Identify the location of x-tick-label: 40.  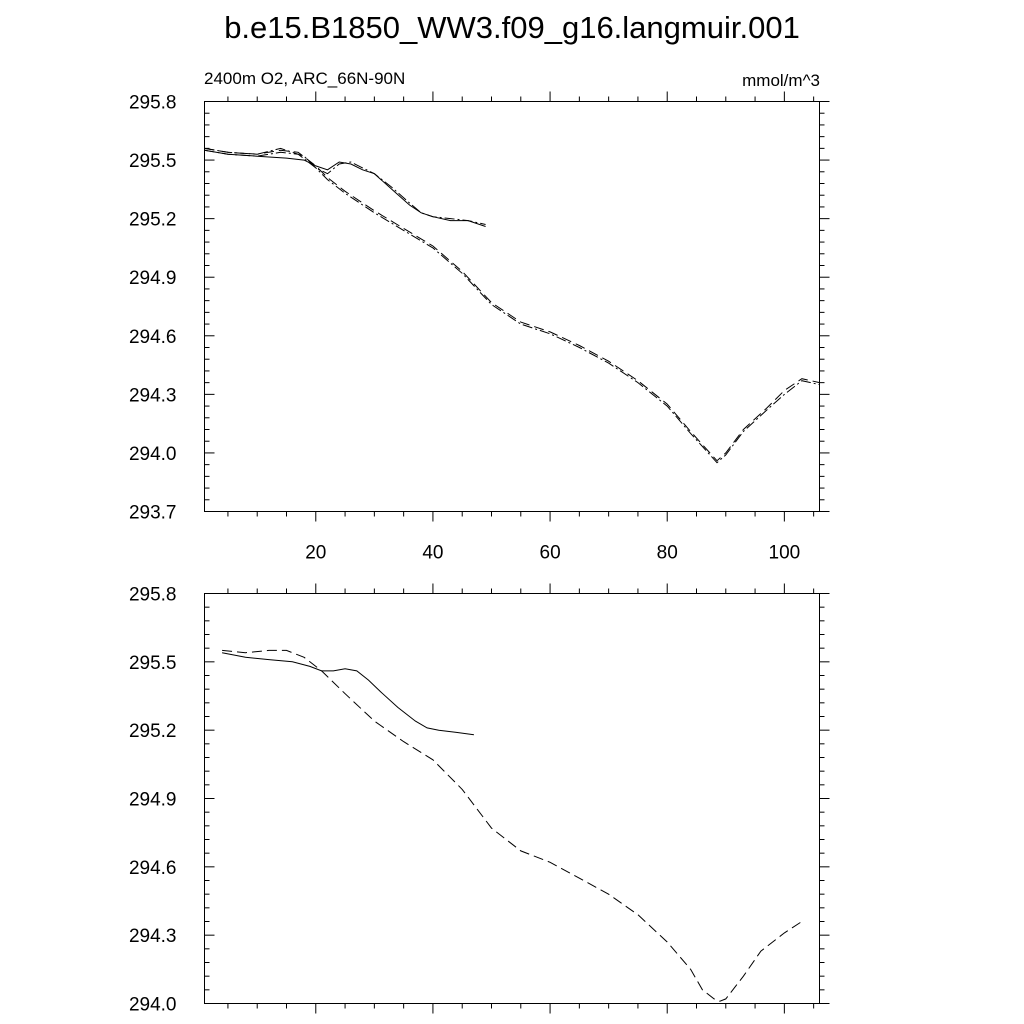
(432, 553).